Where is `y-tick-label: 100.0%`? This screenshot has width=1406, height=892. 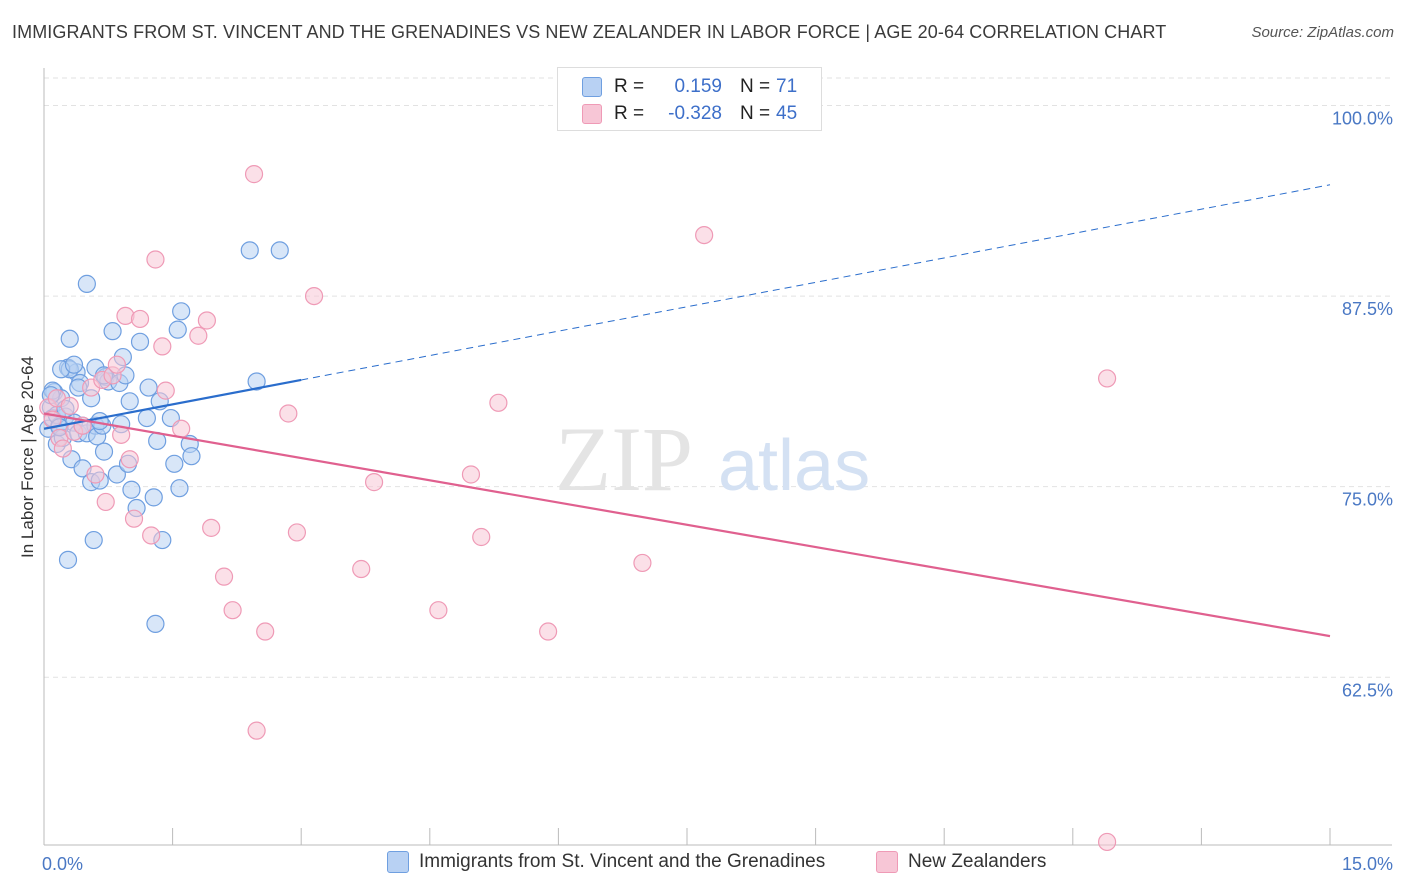
y-tick-label: 100.0% is located at coordinates (1362, 118).